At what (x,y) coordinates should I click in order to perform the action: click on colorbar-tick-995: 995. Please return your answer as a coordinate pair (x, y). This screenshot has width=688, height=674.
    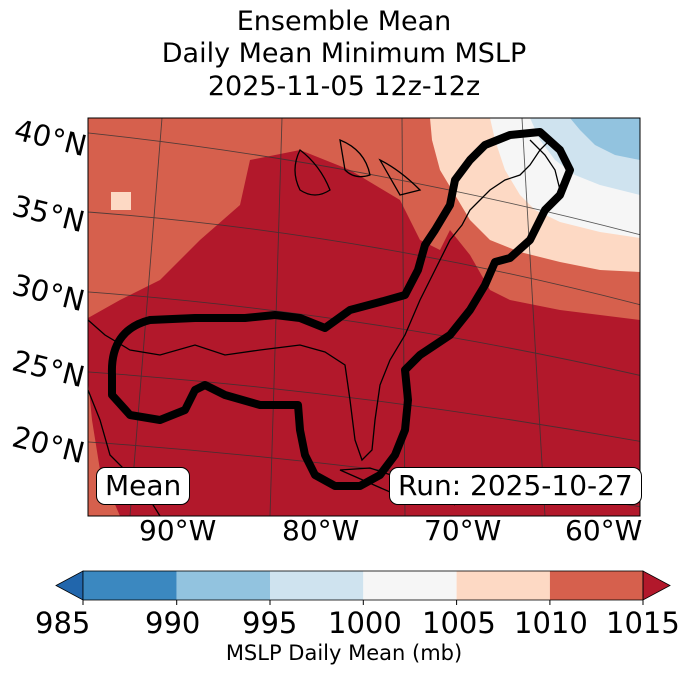
    Looking at the image, I should click on (270, 623).